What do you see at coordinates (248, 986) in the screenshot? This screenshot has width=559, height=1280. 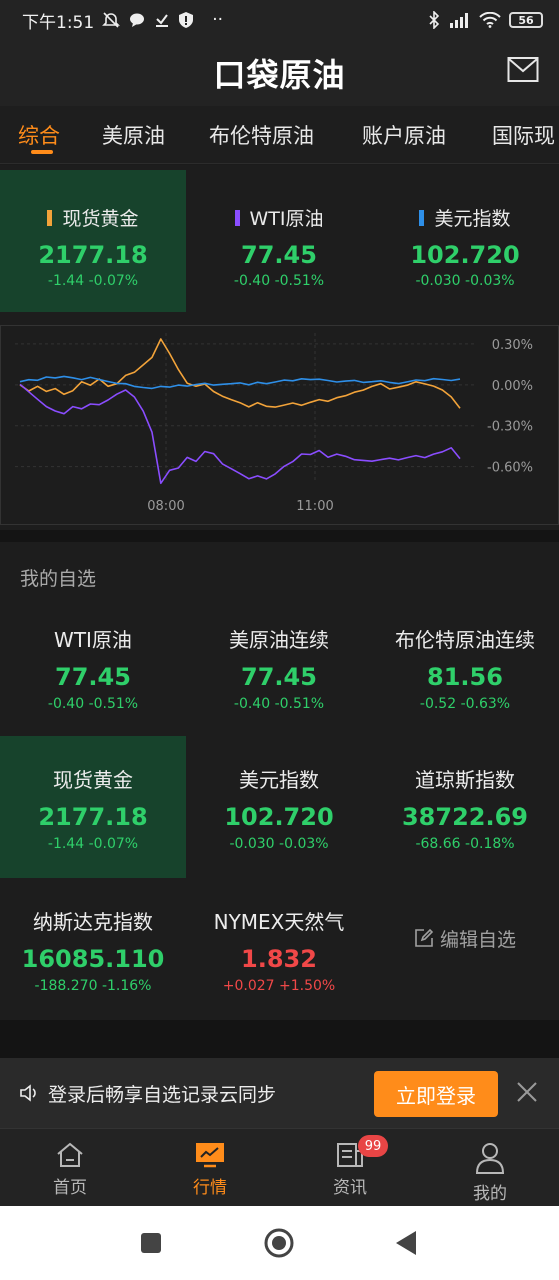 I see `watch-item-change: +0.027` at bounding box center [248, 986].